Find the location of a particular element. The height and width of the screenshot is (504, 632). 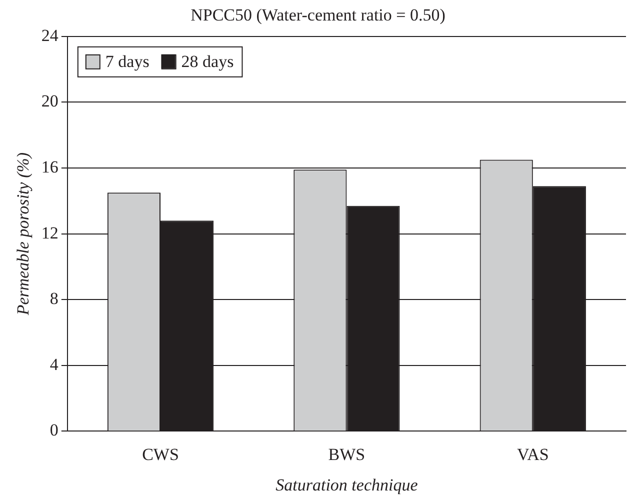

x-tick-label: VAS is located at coordinates (532, 454).